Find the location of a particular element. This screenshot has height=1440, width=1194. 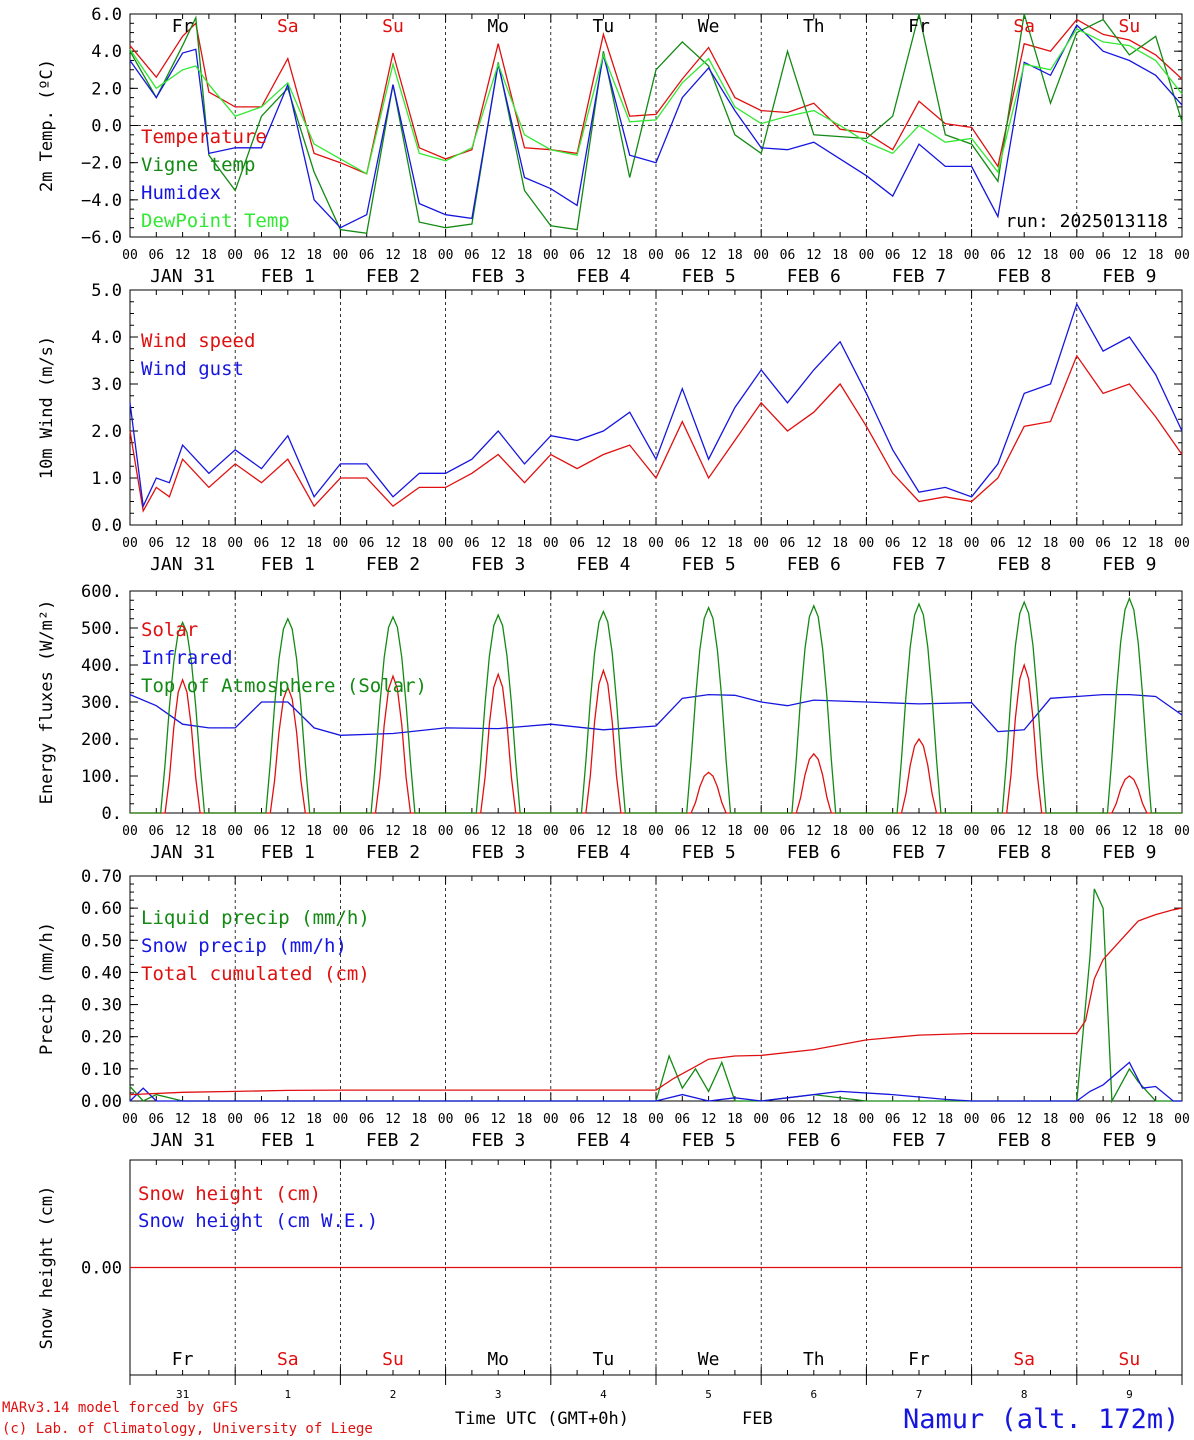

legend-entry: Snow height (cm W.E.) is located at coordinates (258, 1221).